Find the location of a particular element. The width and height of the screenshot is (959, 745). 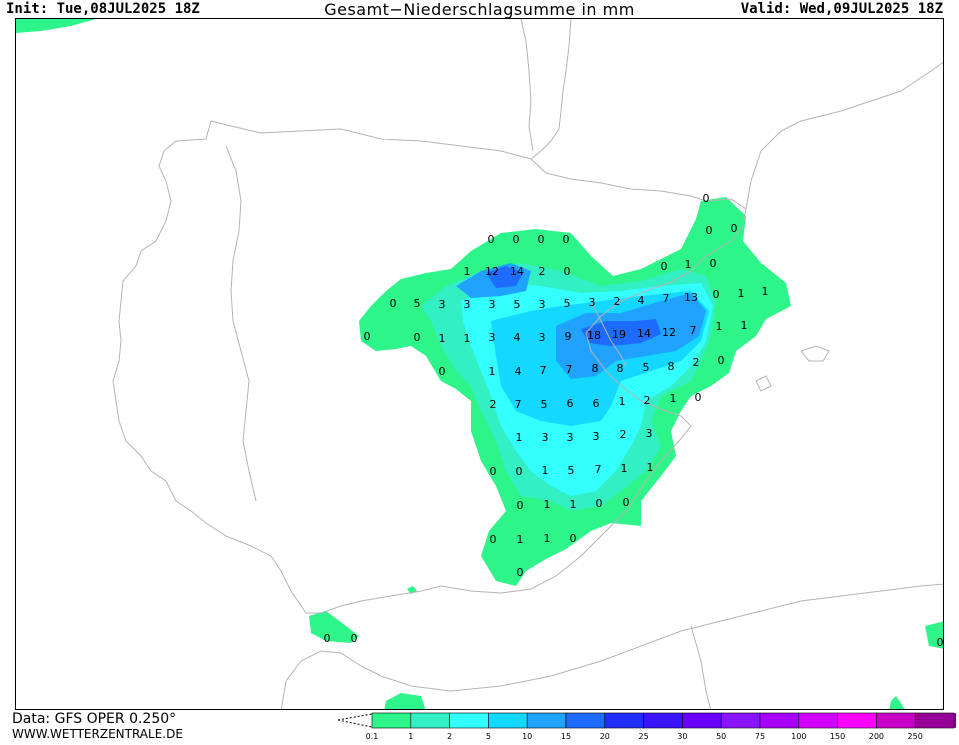

legend-tick: 50 is located at coordinates (721, 736).